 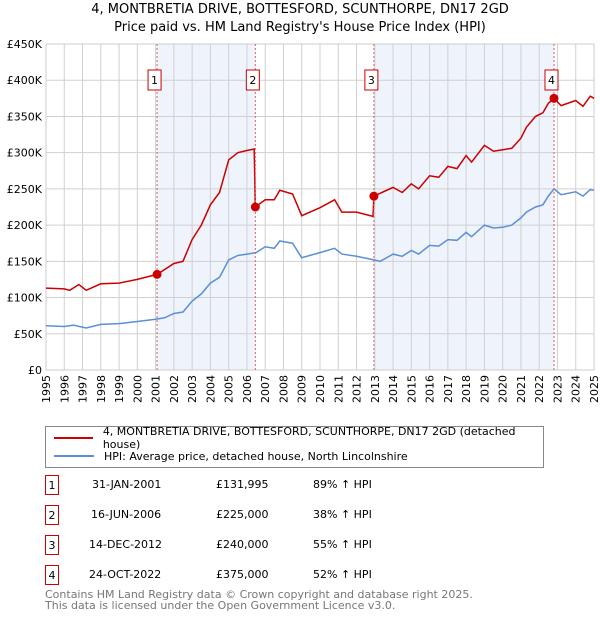 I want to click on x-tick-label: 2000, so click(x=137, y=389).